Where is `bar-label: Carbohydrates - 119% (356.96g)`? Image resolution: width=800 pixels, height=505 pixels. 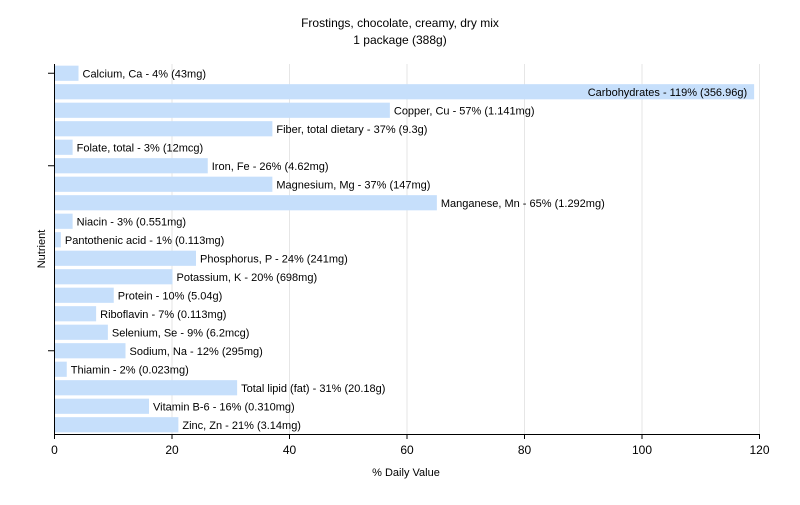
bar-label: Carbohydrates - 119% (356.96g) is located at coordinates (667, 93).